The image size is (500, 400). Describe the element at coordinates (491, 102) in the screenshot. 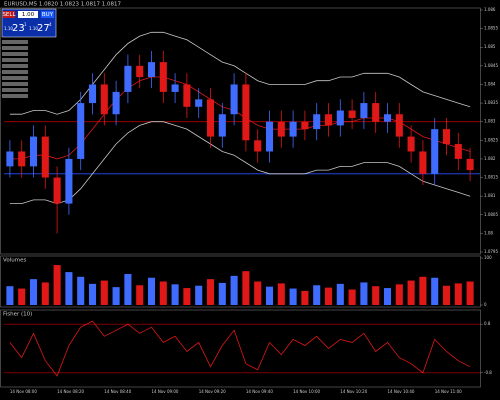

I see `y-tick-label: 1.0835` at that location.